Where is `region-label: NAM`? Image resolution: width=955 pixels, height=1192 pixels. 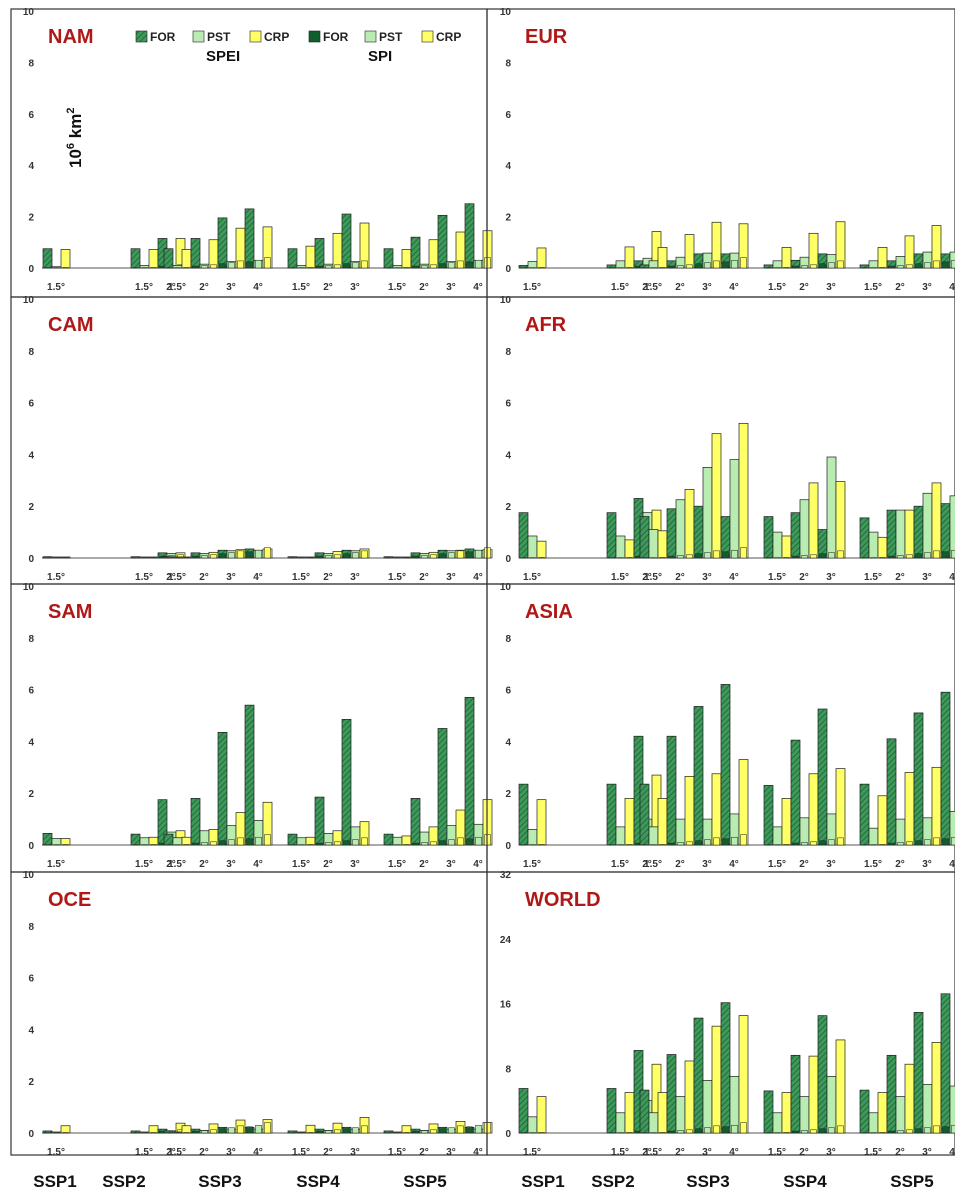
region-label: NAM is located at coordinates (71, 37).